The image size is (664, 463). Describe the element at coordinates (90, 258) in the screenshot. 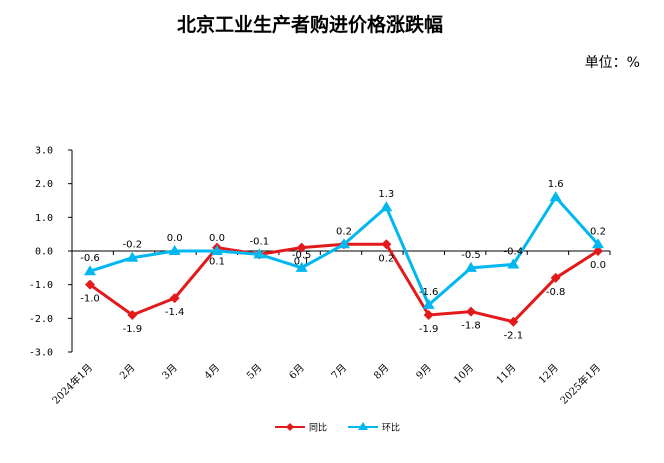

I see `data-label-series-2: -0.6` at that location.